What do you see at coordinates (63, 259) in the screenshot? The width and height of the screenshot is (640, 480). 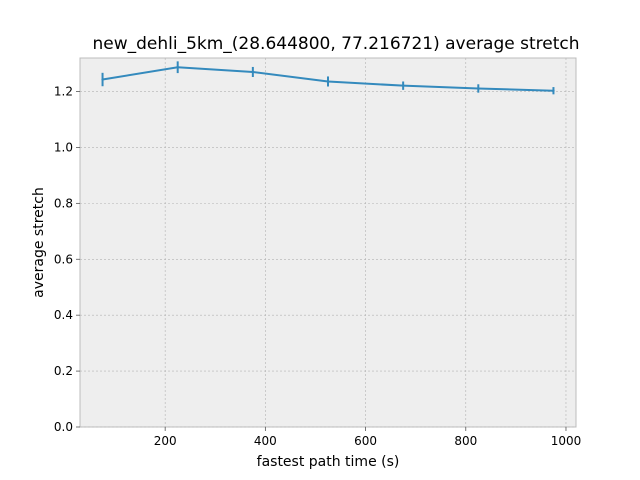 I see `y-tick-label: 0.6` at bounding box center [63, 259].